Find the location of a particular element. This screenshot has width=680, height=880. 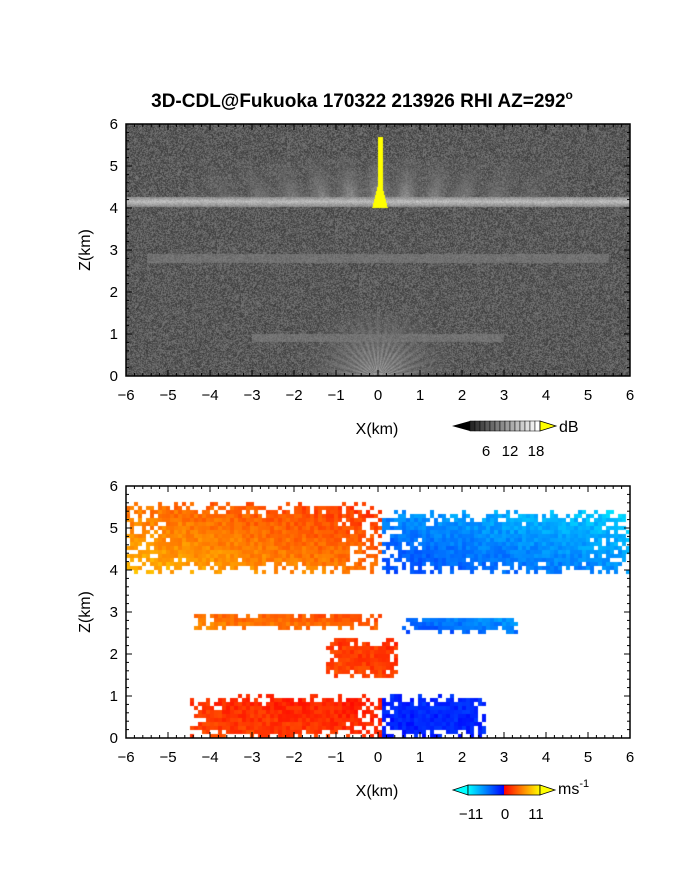

velocity-colorbar: ms-1 −11 0 11 is located at coordinates (520, 800).